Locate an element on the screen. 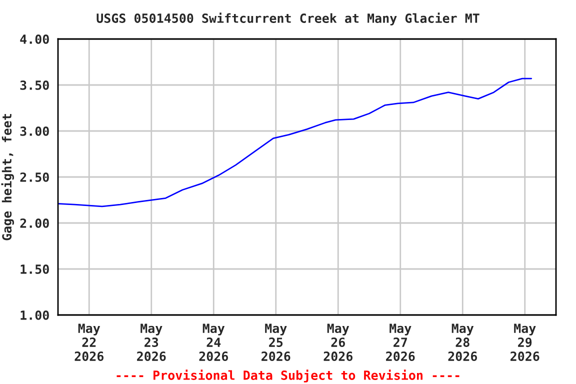 Image resolution: width=576 pixels, height=384 pixels. x-tick-label: May 28 2026 is located at coordinates (462, 343).